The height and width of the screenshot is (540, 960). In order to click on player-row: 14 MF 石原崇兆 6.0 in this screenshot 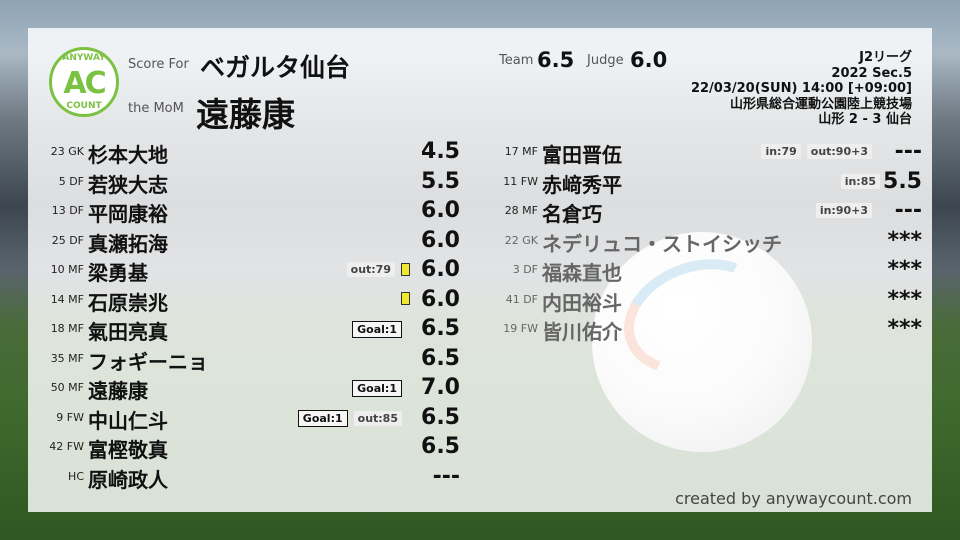, I will do `click(244, 300)`.